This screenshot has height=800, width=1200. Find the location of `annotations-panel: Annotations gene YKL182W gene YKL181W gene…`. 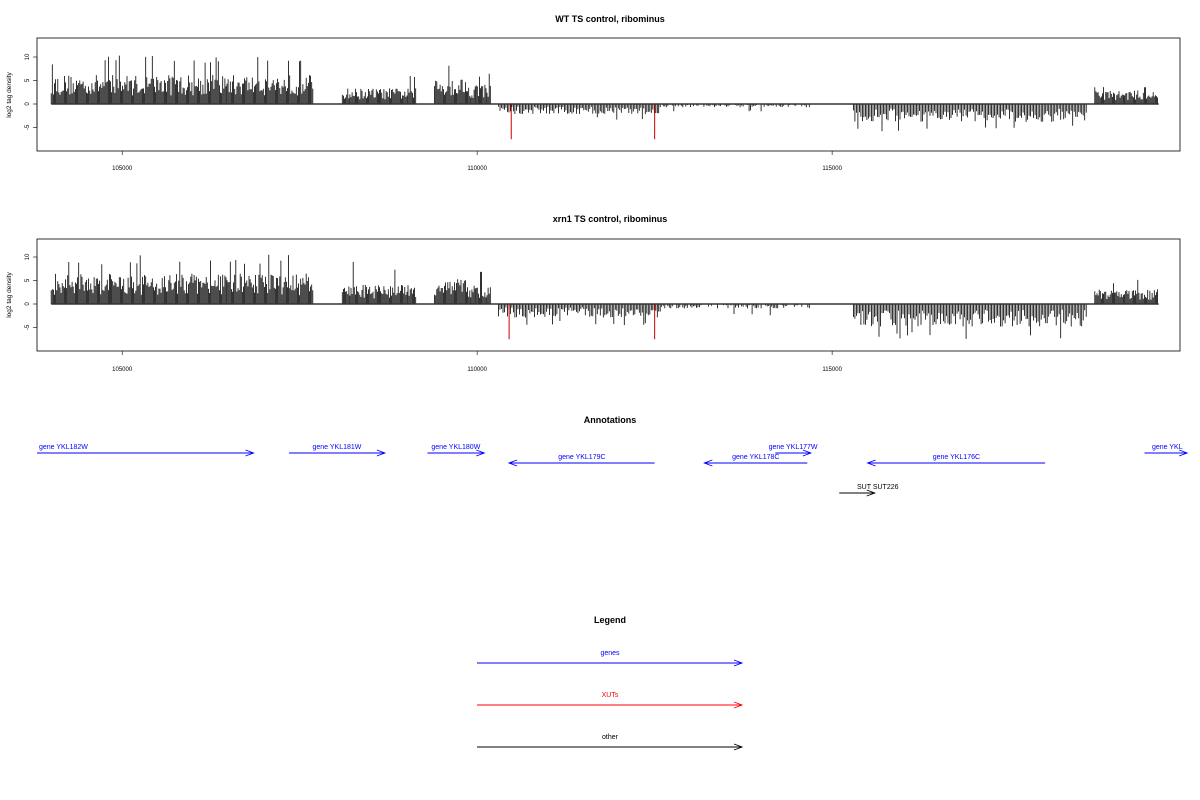

annotations-panel: Annotations gene YKL182W gene YKL181W gene… is located at coordinates (613, 456).